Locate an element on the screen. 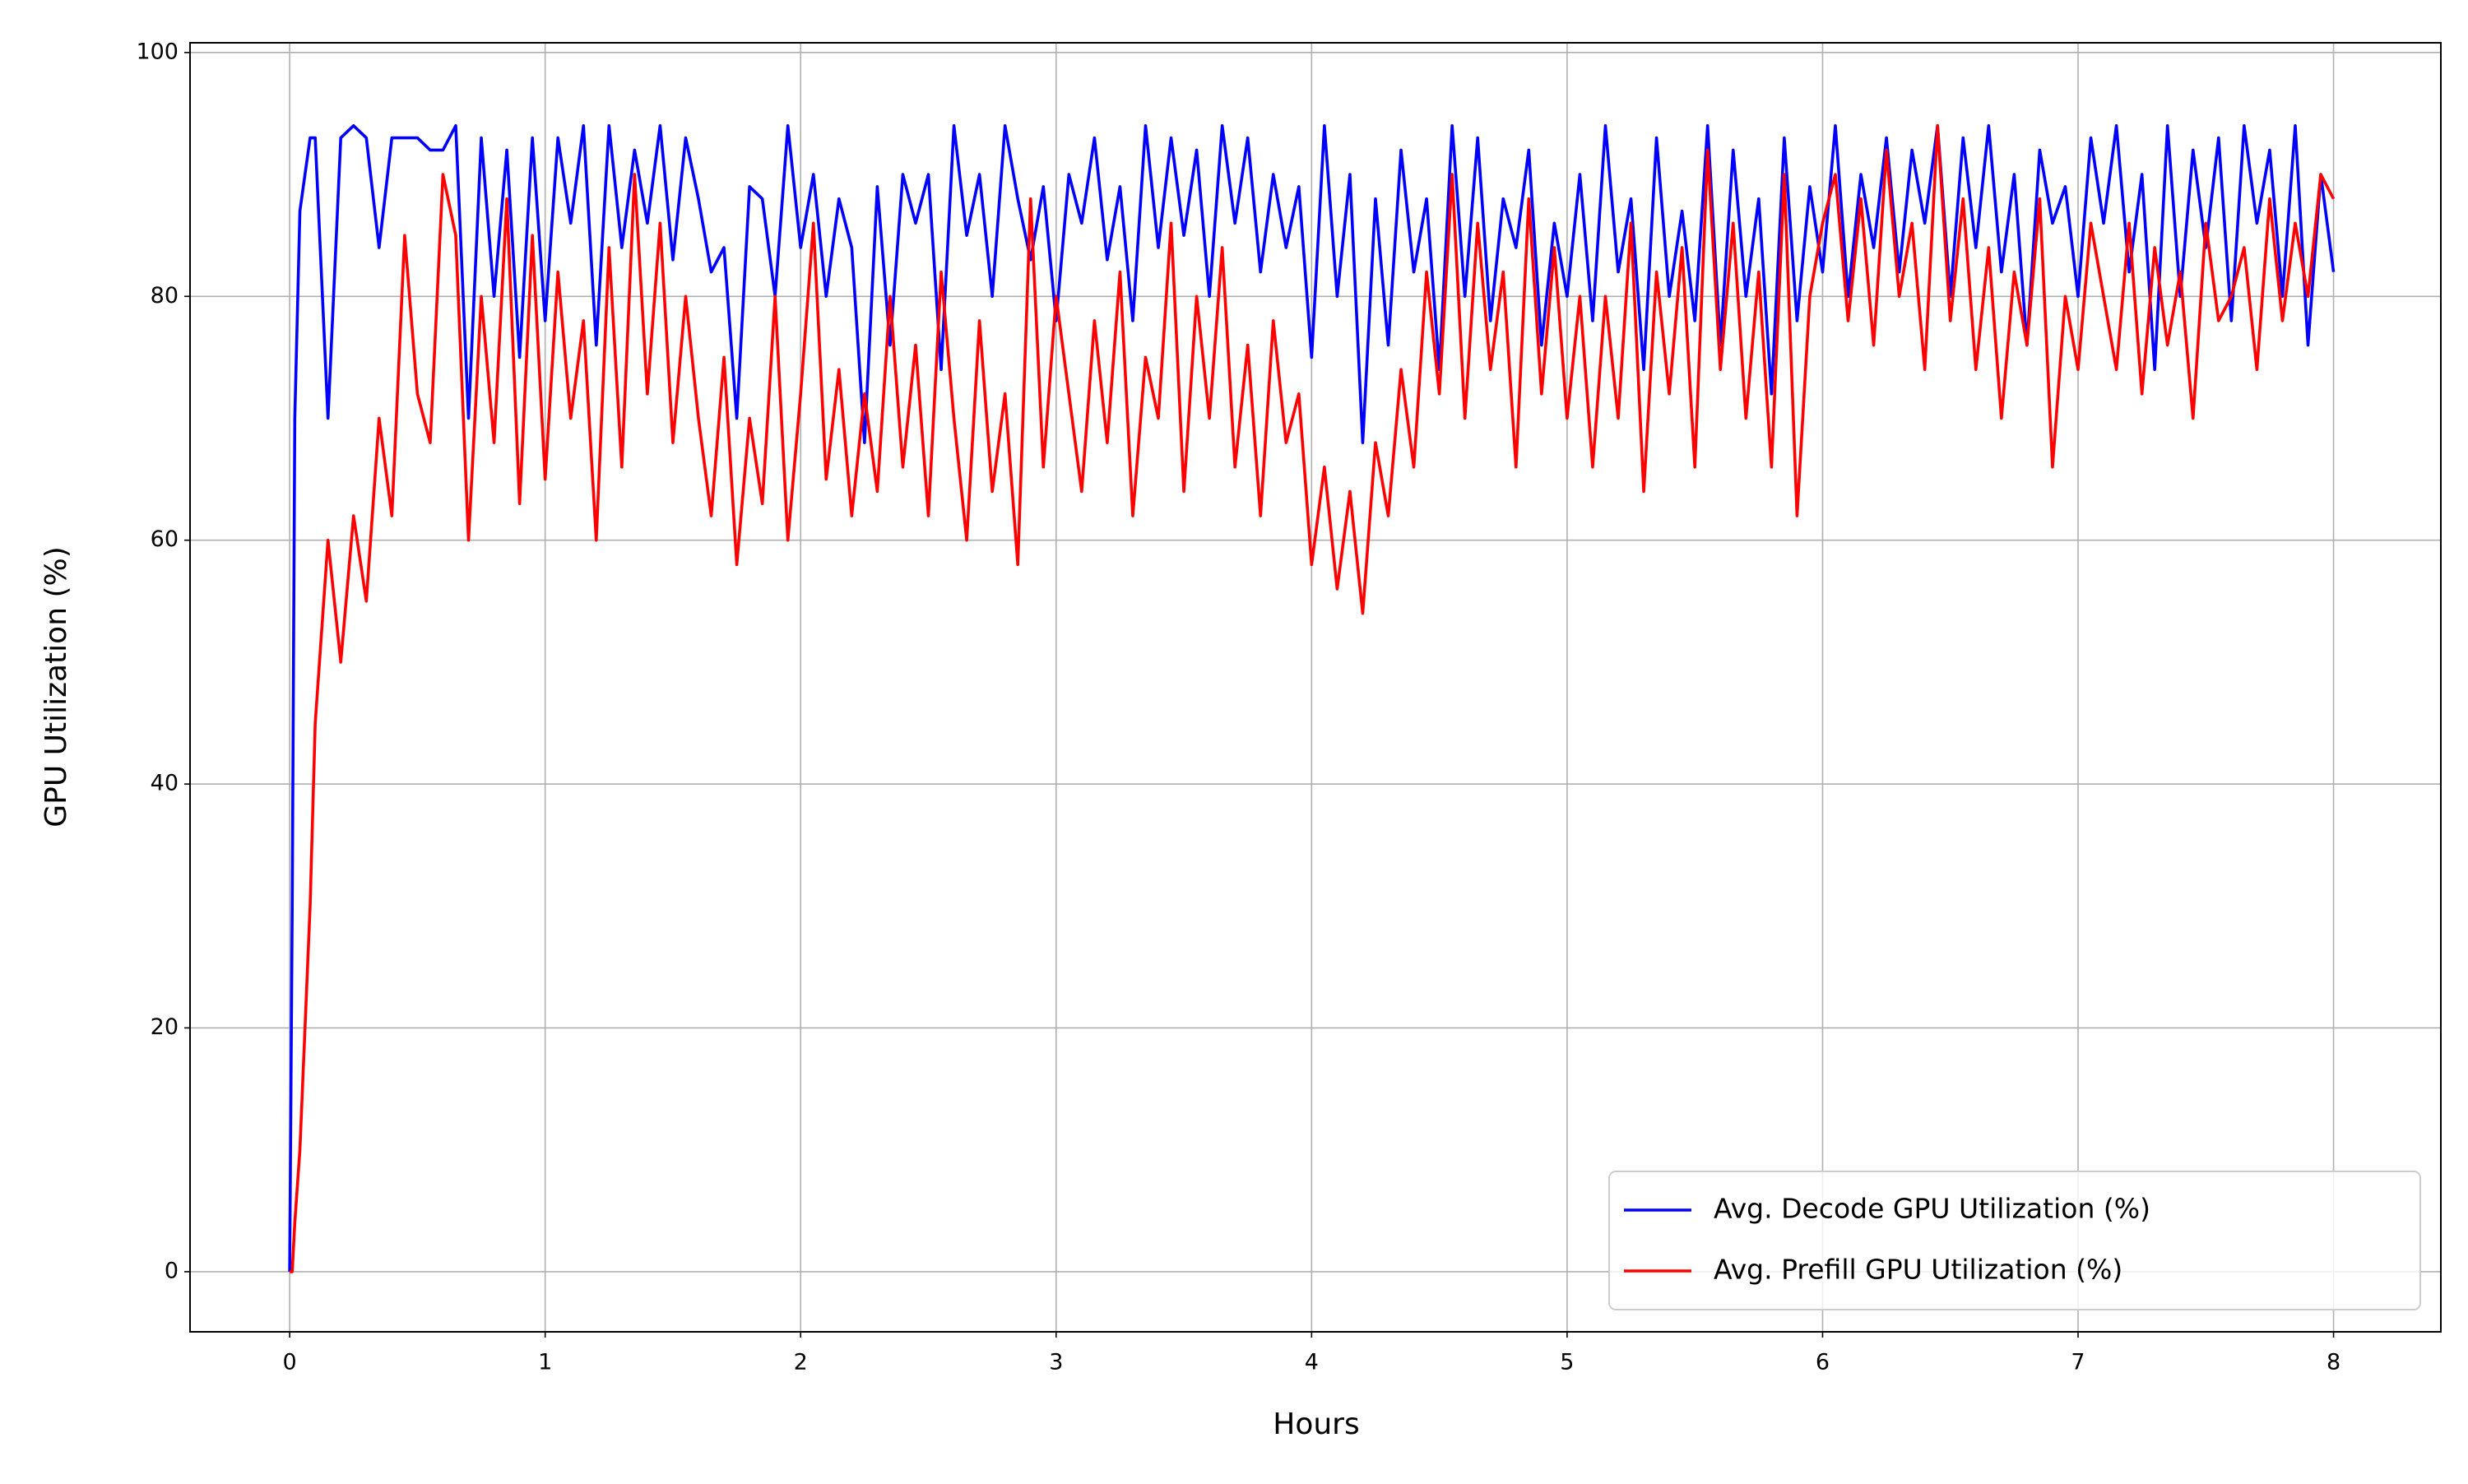 The image size is (2468, 1484). x-tick-label: 5 is located at coordinates (1567, 1362).